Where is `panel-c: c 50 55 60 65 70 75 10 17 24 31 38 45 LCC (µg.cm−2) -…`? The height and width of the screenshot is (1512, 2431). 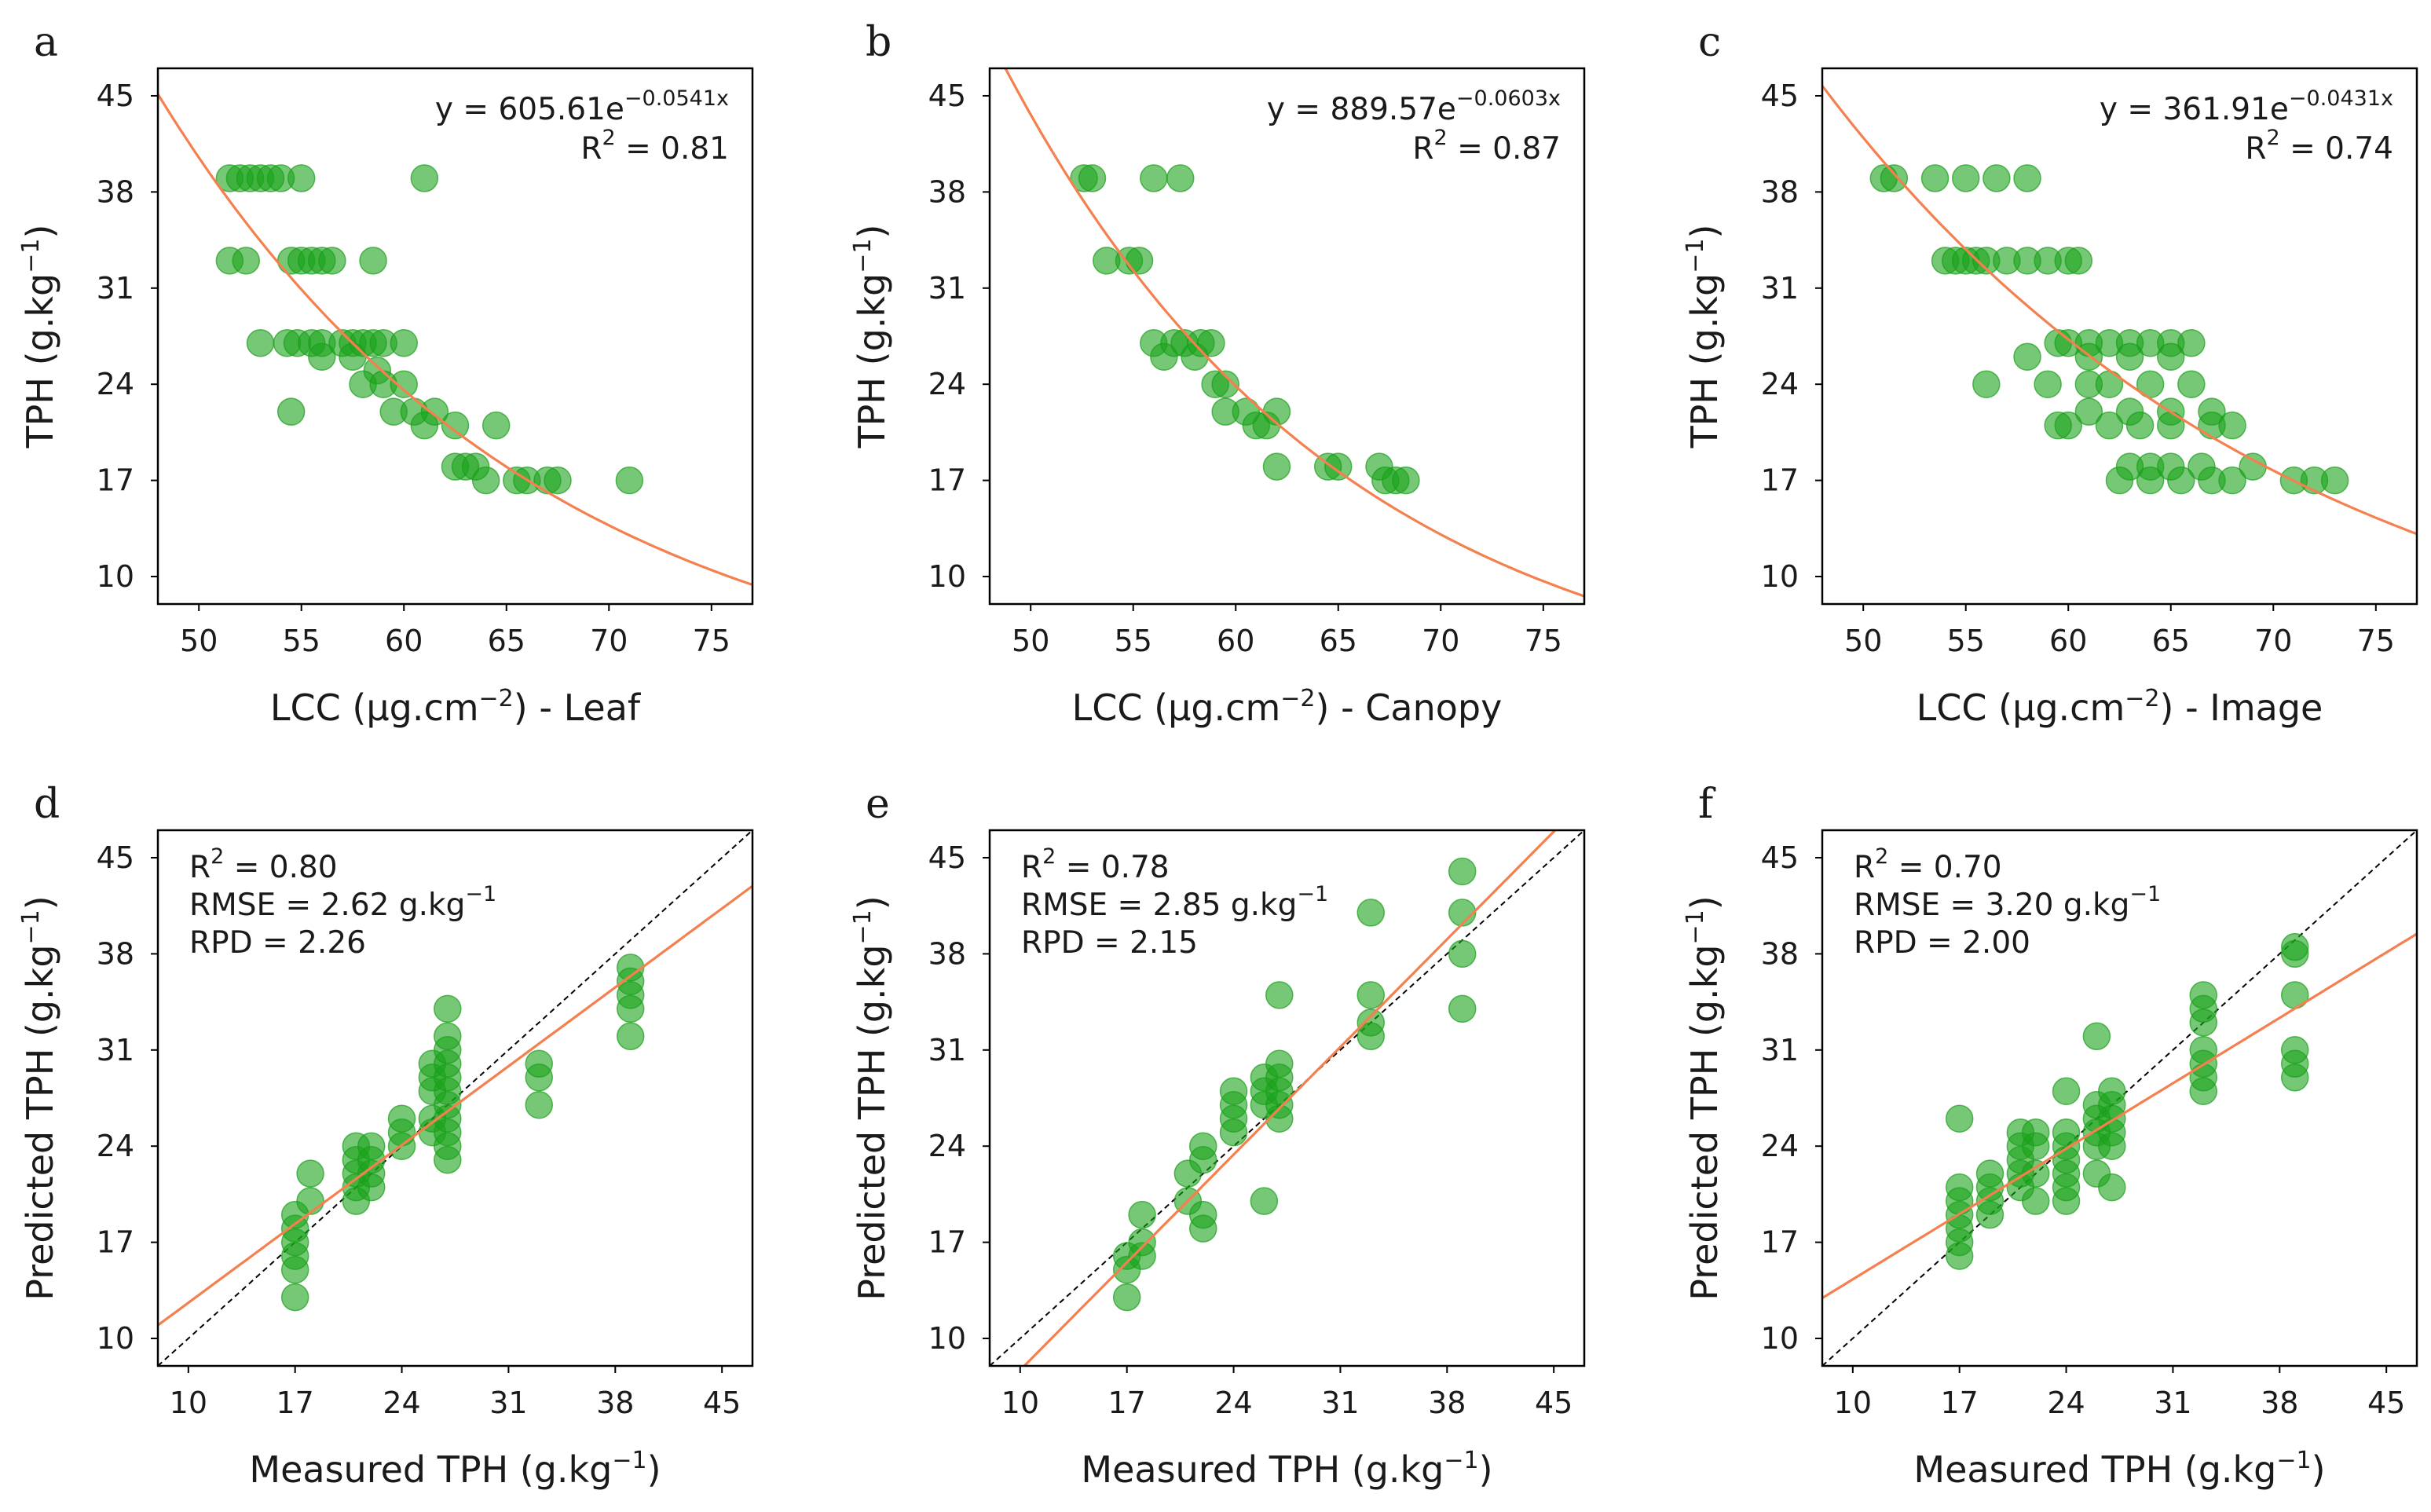 panel-c: c 50 55 60 65 70 75 10 17 24 31 38 45 LCC (µg.cm−2) -… is located at coordinates (2050, 374).